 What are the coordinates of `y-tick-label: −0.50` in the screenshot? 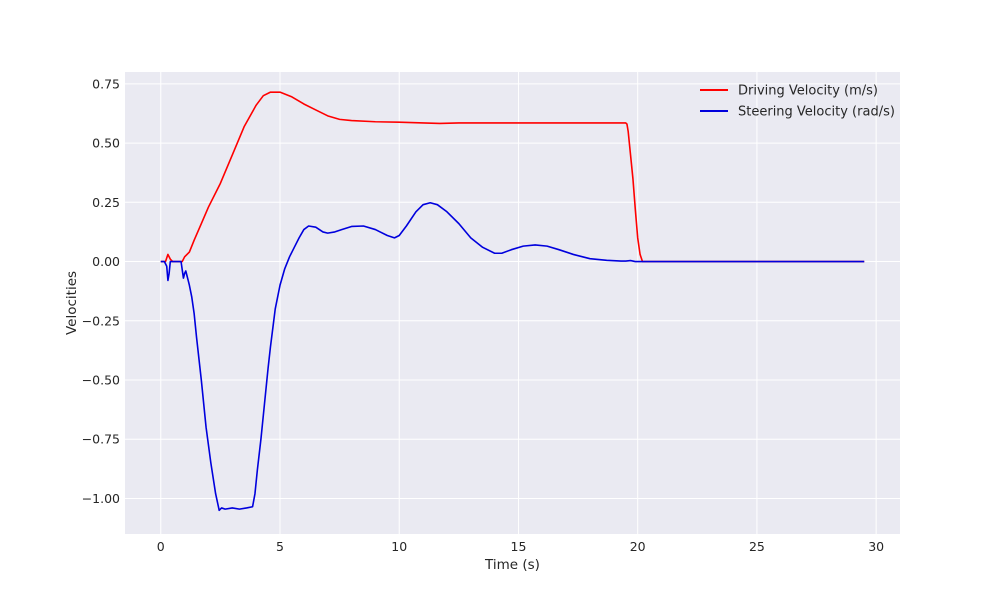 It's located at (101, 380).